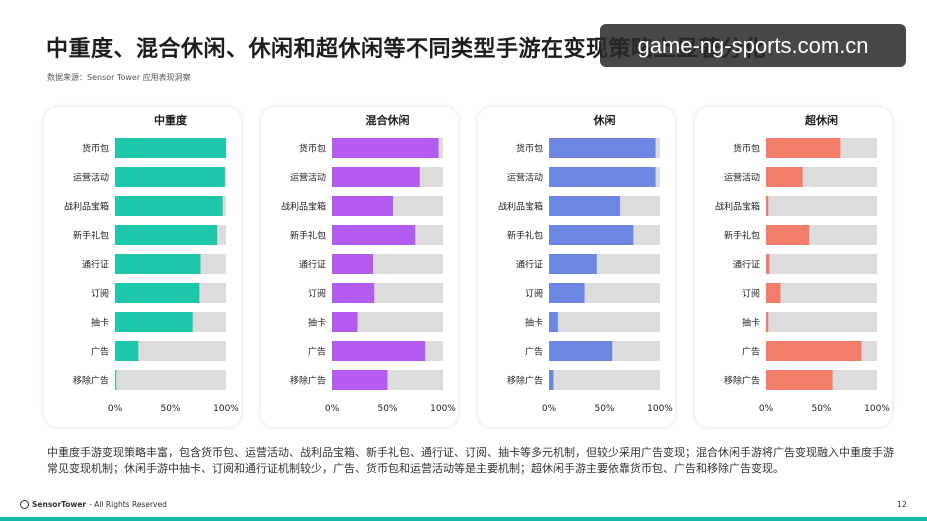 Image resolution: width=927 pixels, height=521 pixels. I want to click on chart-title: 休闲, so click(604, 120).